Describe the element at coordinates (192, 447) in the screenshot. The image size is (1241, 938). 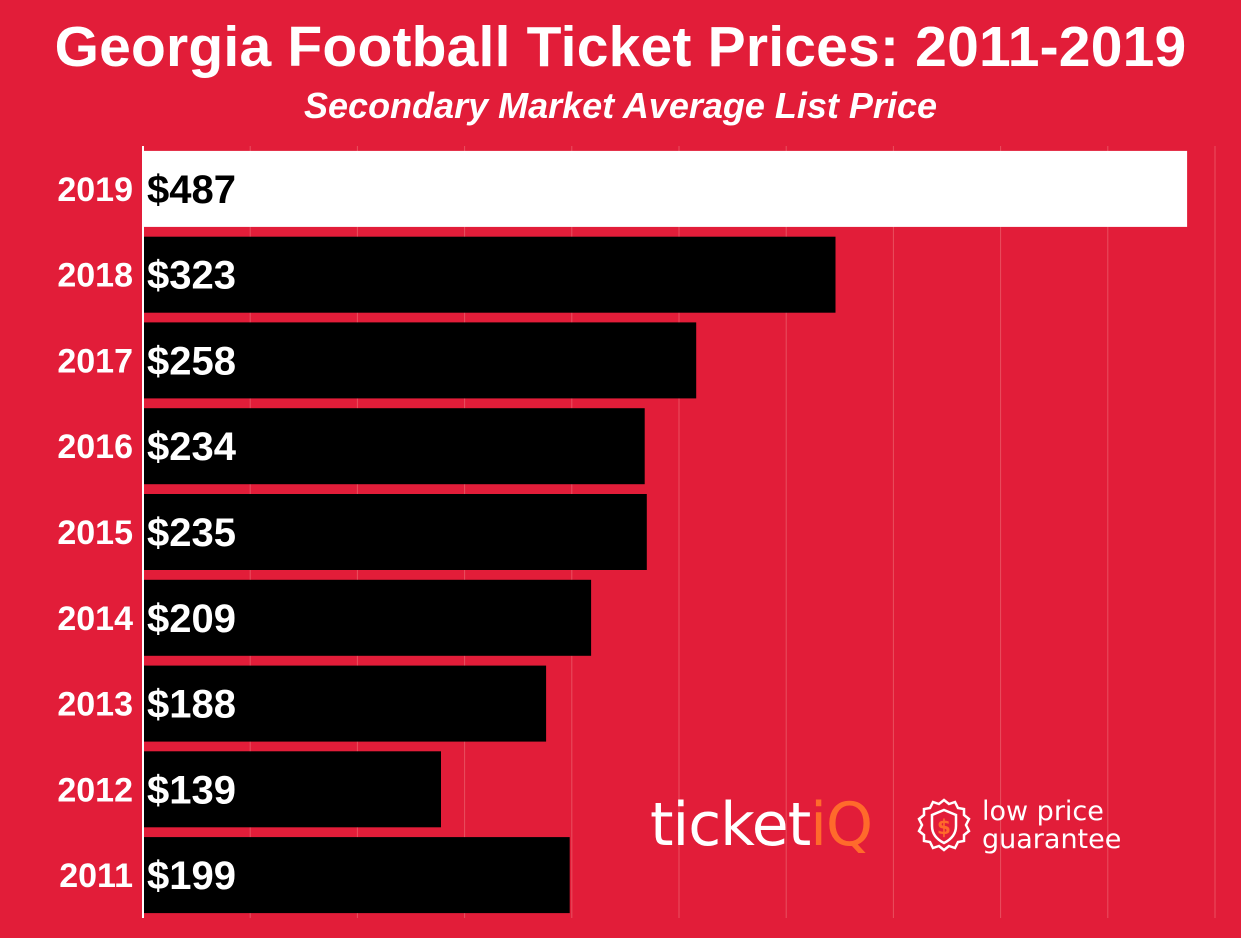
I see `bar-value-label-2016: $234` at that location.